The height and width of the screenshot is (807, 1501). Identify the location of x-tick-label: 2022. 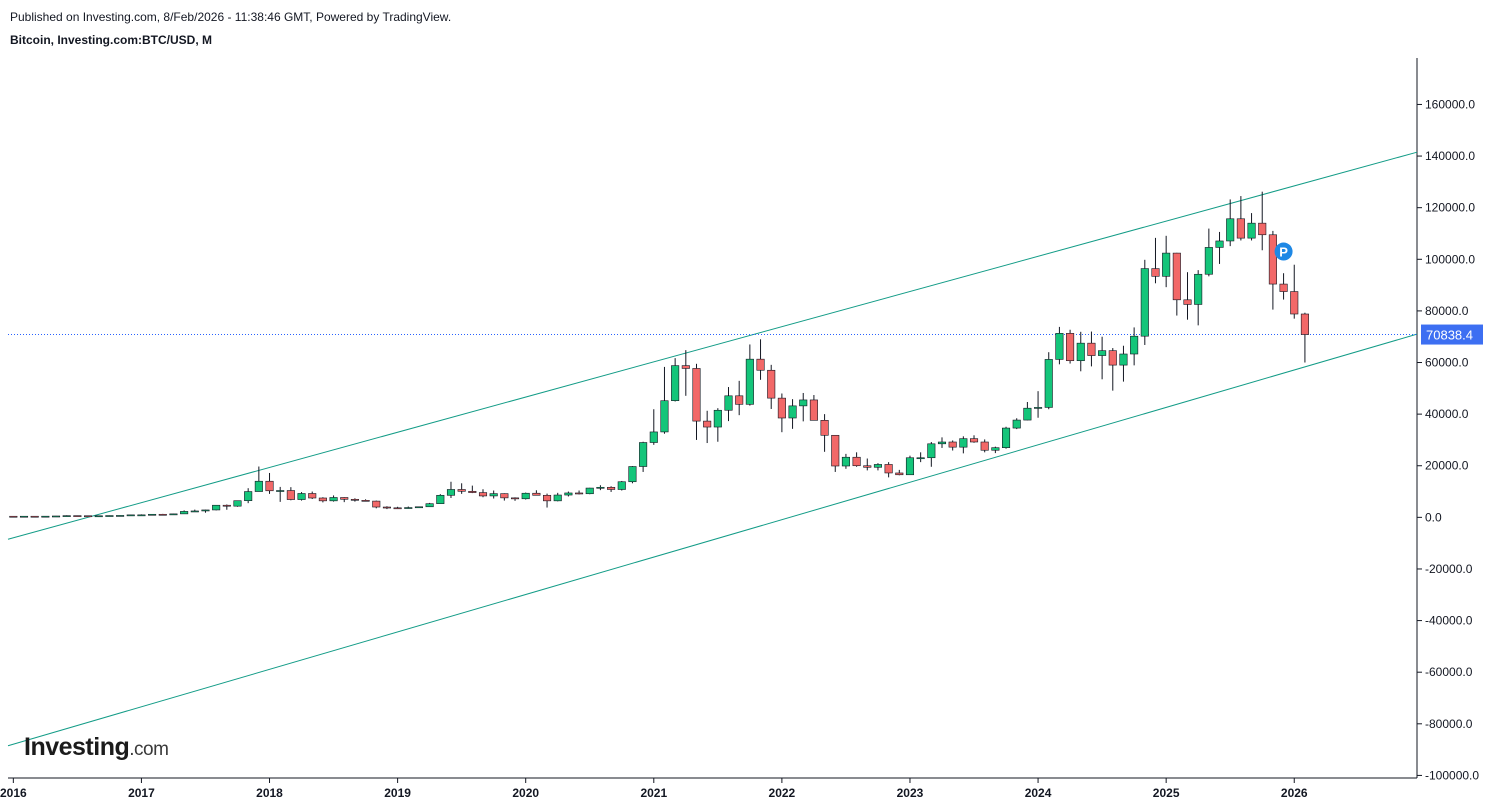
(782, 793).